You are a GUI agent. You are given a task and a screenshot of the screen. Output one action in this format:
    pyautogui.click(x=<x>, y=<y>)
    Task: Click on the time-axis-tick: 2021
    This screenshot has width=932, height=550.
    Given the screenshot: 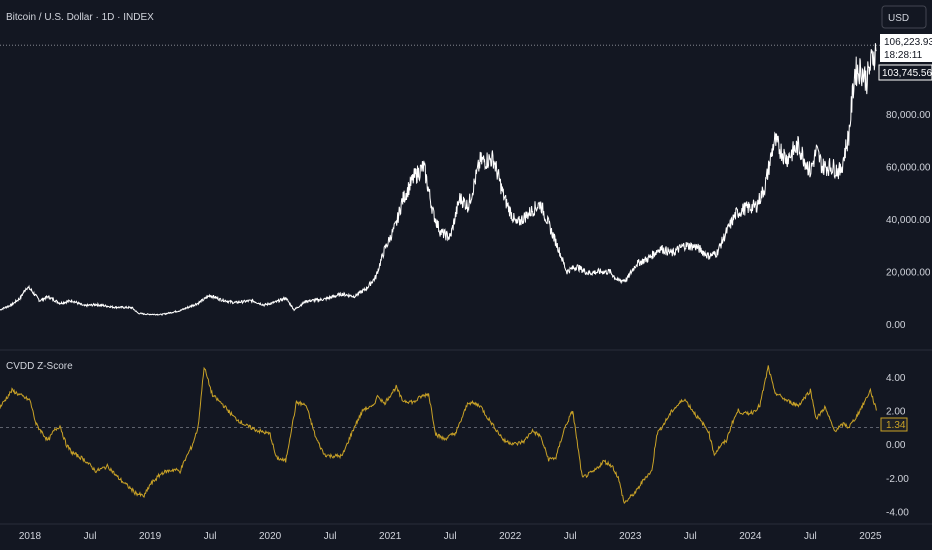 What is the action you would take?
    pyautogui.click(x=390, y=536)
    